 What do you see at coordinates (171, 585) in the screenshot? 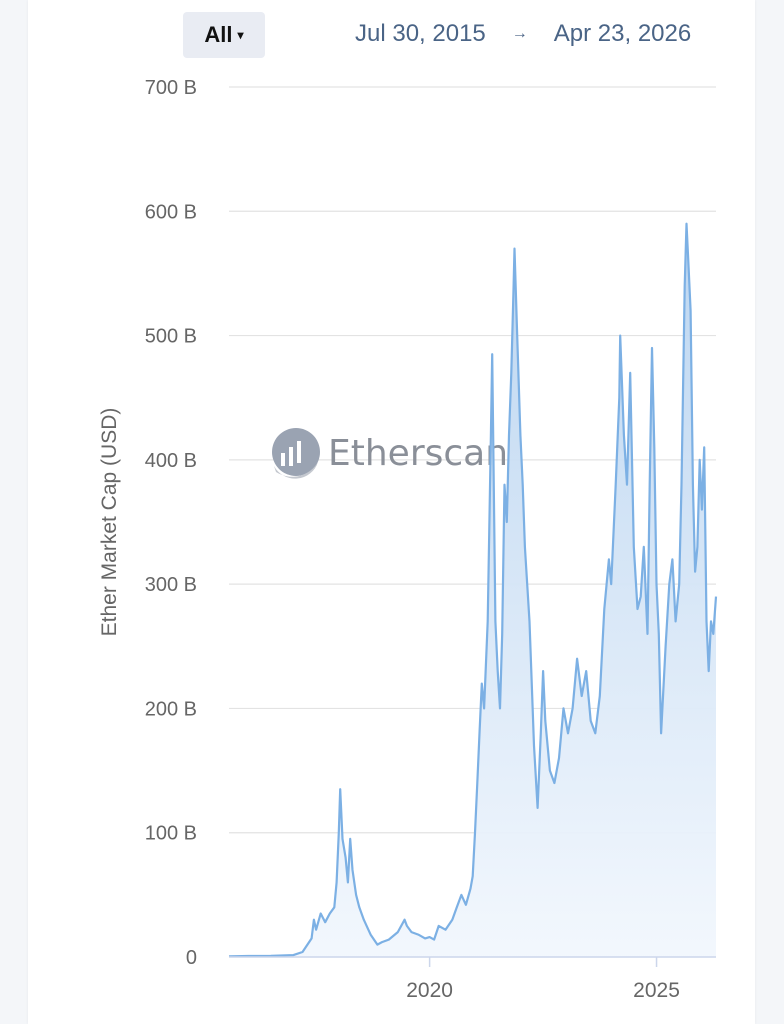
I see `y-tick-label: 300 B` at bounding box center [171, 585].